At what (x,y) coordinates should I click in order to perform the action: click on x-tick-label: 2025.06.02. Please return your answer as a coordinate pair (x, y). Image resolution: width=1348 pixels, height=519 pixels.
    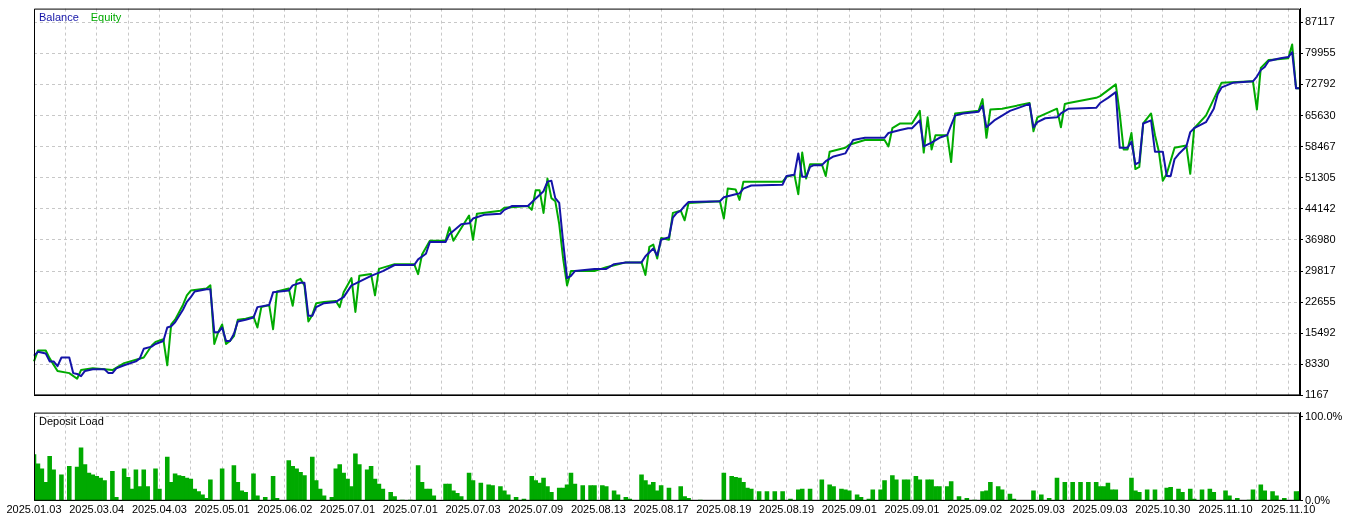
    Looking at the image, I should click on (285, 509).